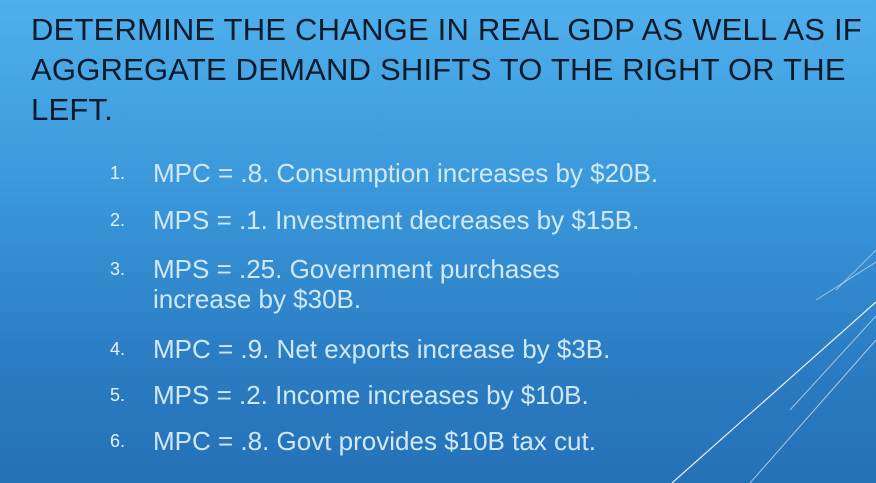  What do you see at coordinates (118, 395) in the screenshot?
I see `item-number: 5.` at bounding box center [118, 395].